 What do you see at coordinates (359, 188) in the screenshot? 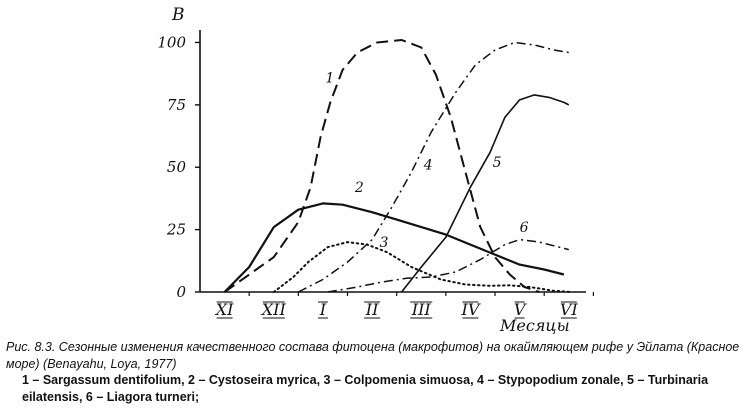
I see `series-label-2: 2` at bounding box center [359, 188].